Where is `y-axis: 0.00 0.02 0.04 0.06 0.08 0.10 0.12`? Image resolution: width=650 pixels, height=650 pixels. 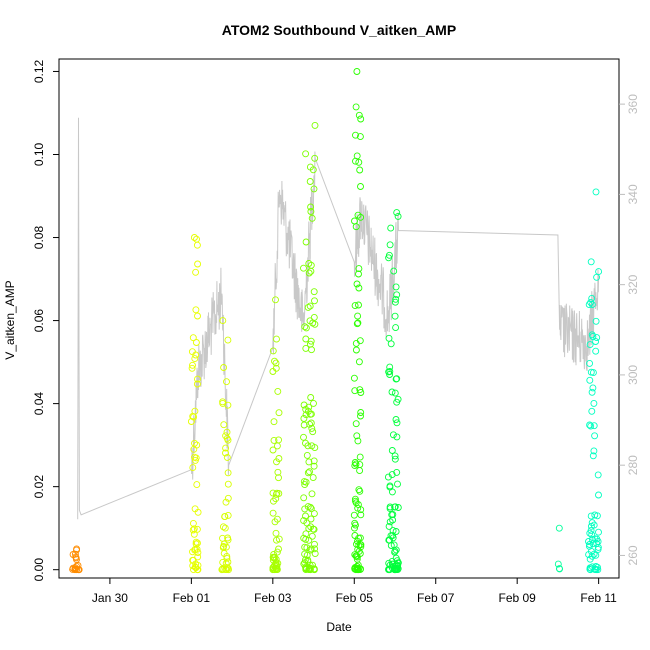 y-axis: 0.00 0.02 0.04 0.06 0.08 0.10 0.12 is located at coordinates (45, 320).